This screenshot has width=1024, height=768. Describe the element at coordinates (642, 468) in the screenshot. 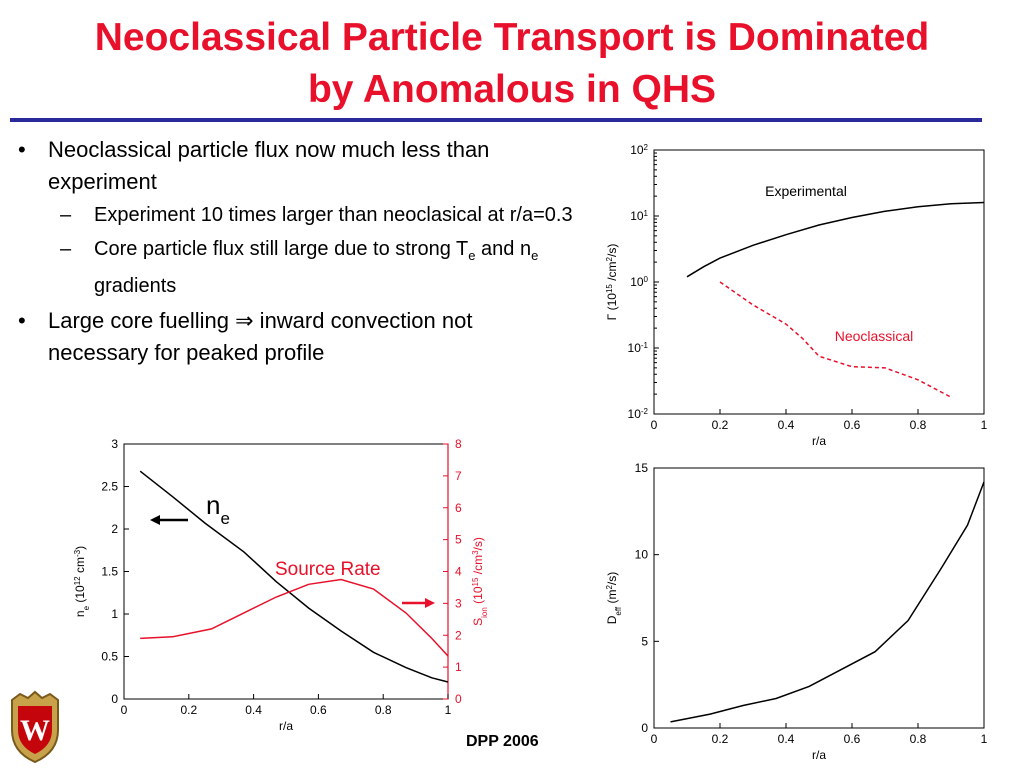

I see `y-tick-label: 15` at that location.